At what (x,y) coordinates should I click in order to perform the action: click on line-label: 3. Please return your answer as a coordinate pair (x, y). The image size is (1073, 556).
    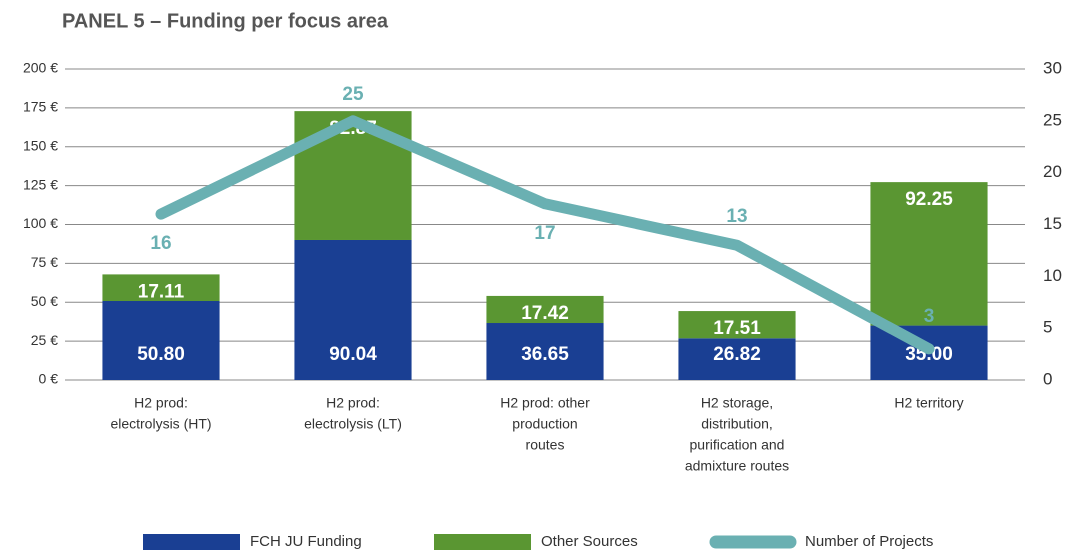
    Looking at the image, I should click on (929, 316).